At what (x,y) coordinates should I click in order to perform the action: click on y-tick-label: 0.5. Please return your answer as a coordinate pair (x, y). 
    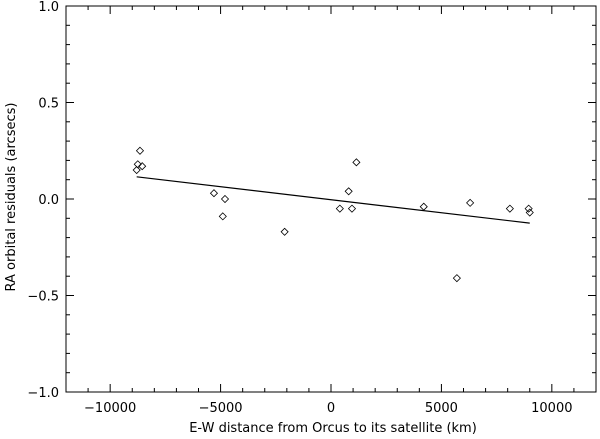
    Looking at the image, I should click on (48, 104).